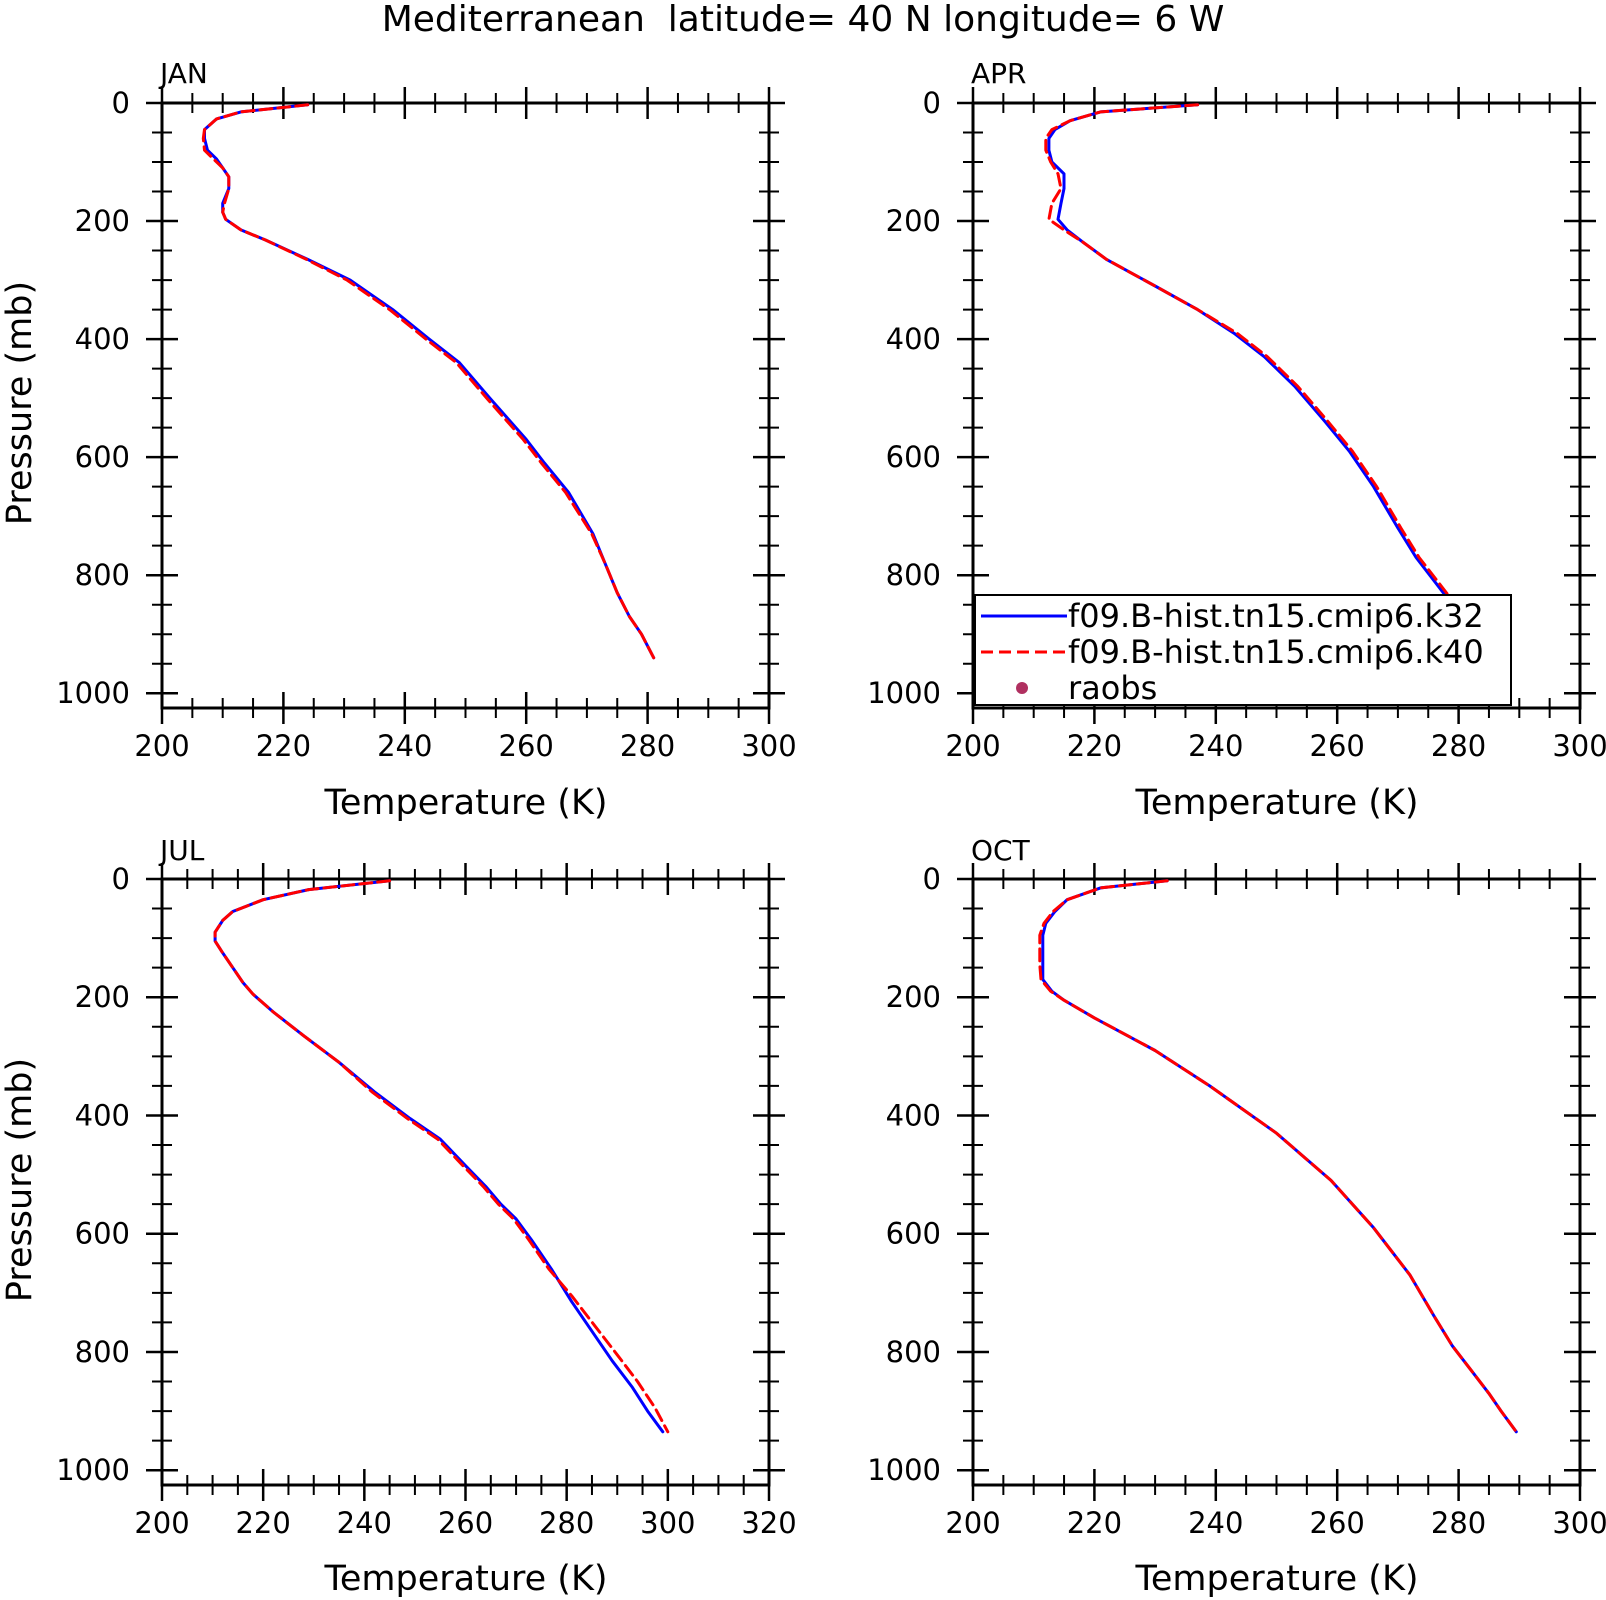  I want to click on x-tick-label: 320, so click(768, 1523).